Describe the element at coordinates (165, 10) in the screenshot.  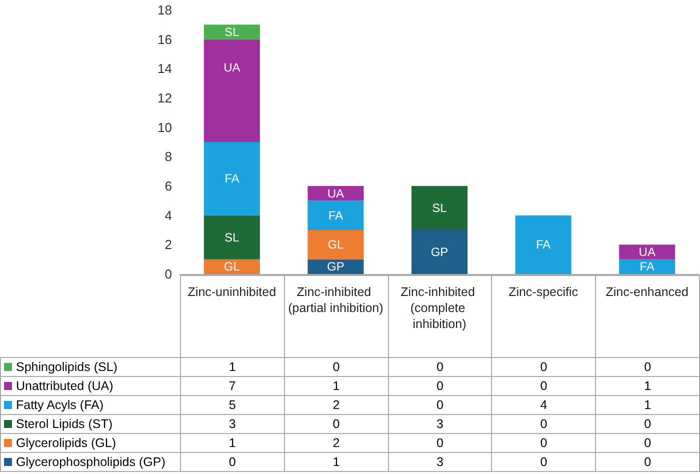
I see `y-tick-label: 18` at that location.